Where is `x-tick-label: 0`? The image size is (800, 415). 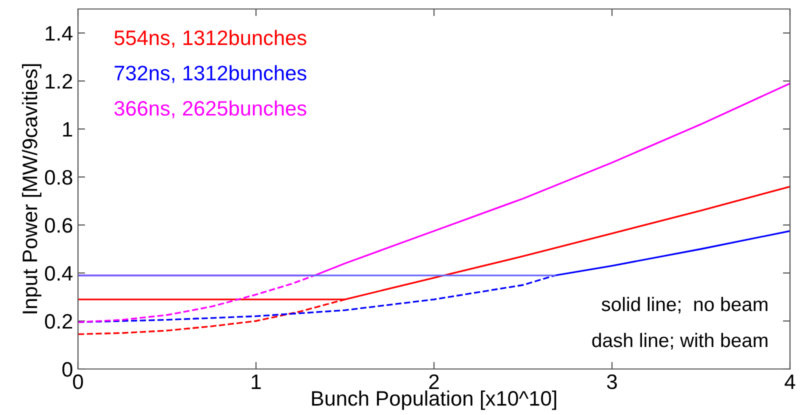
x-tick-label: 0 is located at coordinates (78, 382).